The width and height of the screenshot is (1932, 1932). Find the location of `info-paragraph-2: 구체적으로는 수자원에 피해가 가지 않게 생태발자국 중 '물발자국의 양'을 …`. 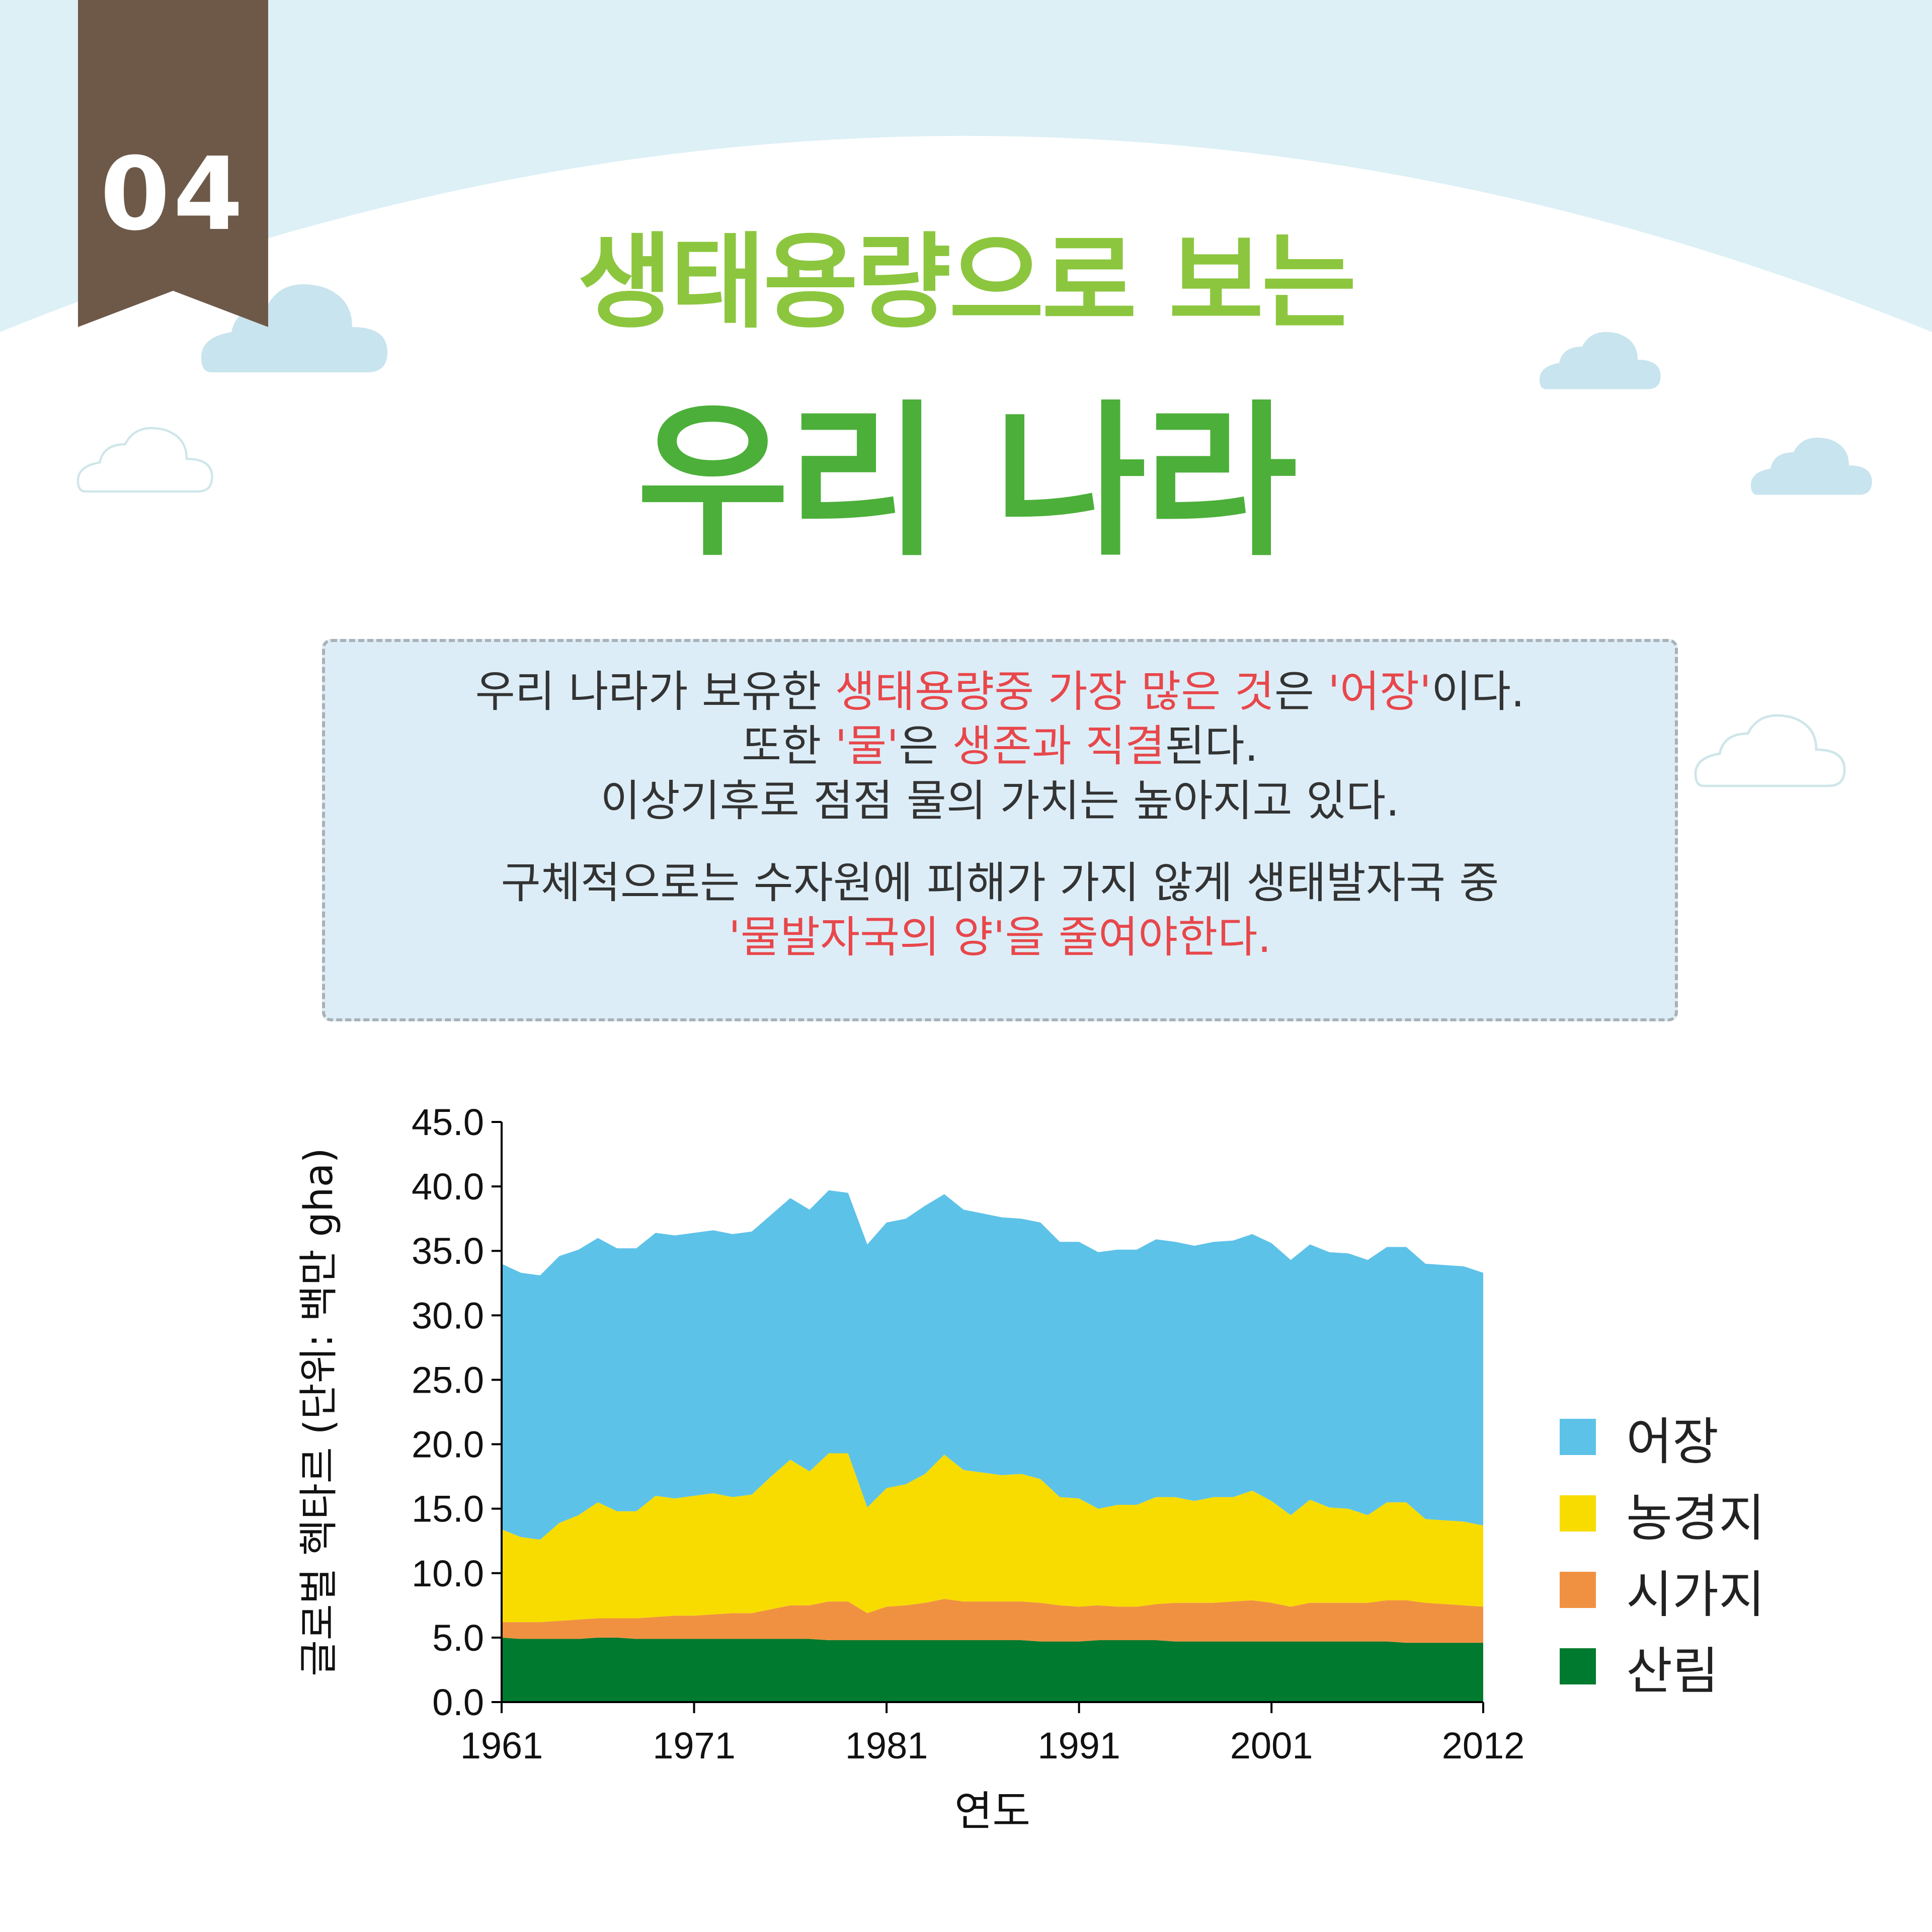

info-paragraph-2: 구체적으로는 수자원에 피해가 가지 않게 생태발자국 중 '물발자국의 양'을 … is located at coordinates (1000, 911).